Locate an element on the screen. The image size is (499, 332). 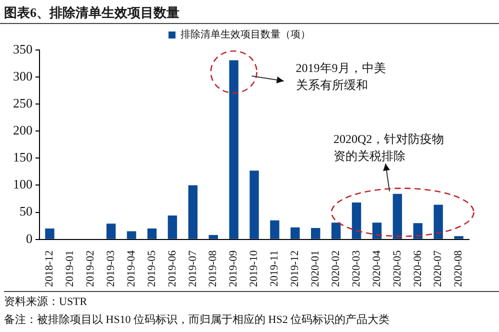
x-tick-label: 2020-01 is located at coordinates (316, 269).